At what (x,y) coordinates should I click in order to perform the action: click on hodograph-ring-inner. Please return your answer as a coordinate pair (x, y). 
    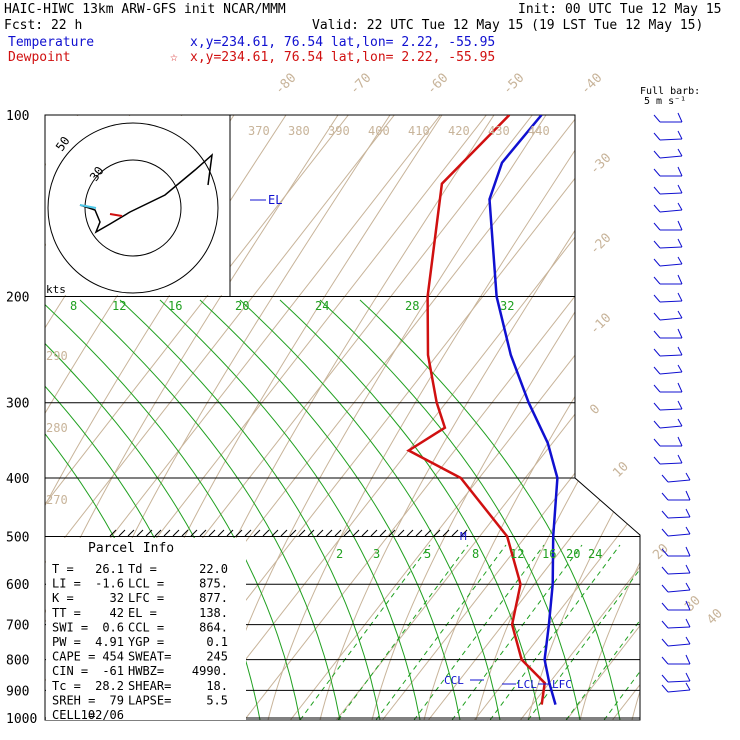
    Looking at the image, I should click on (133, 208).